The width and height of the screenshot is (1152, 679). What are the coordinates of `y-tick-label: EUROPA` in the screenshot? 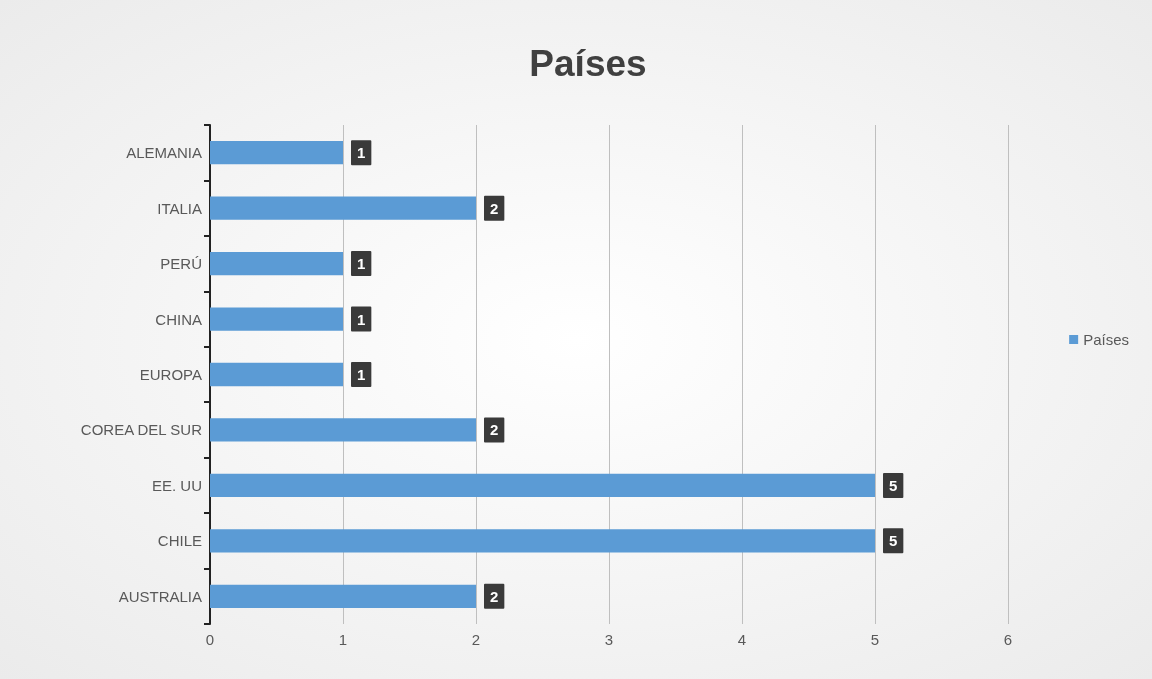 It's located at (170, 374).